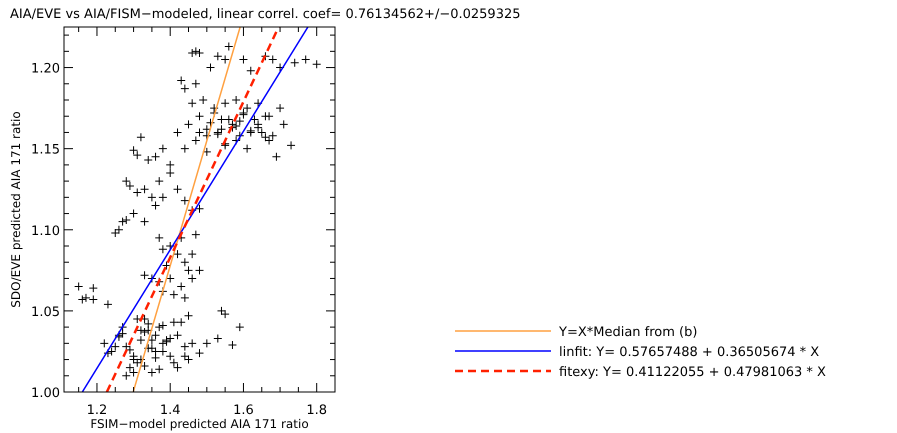 The image size is (897, 433). What do you see at coordinates (689, 352) in the screenshot?
I see `text: linfit: Y= 0.57657488 + 0.36505674 * X` at bounding box center [689, 352].